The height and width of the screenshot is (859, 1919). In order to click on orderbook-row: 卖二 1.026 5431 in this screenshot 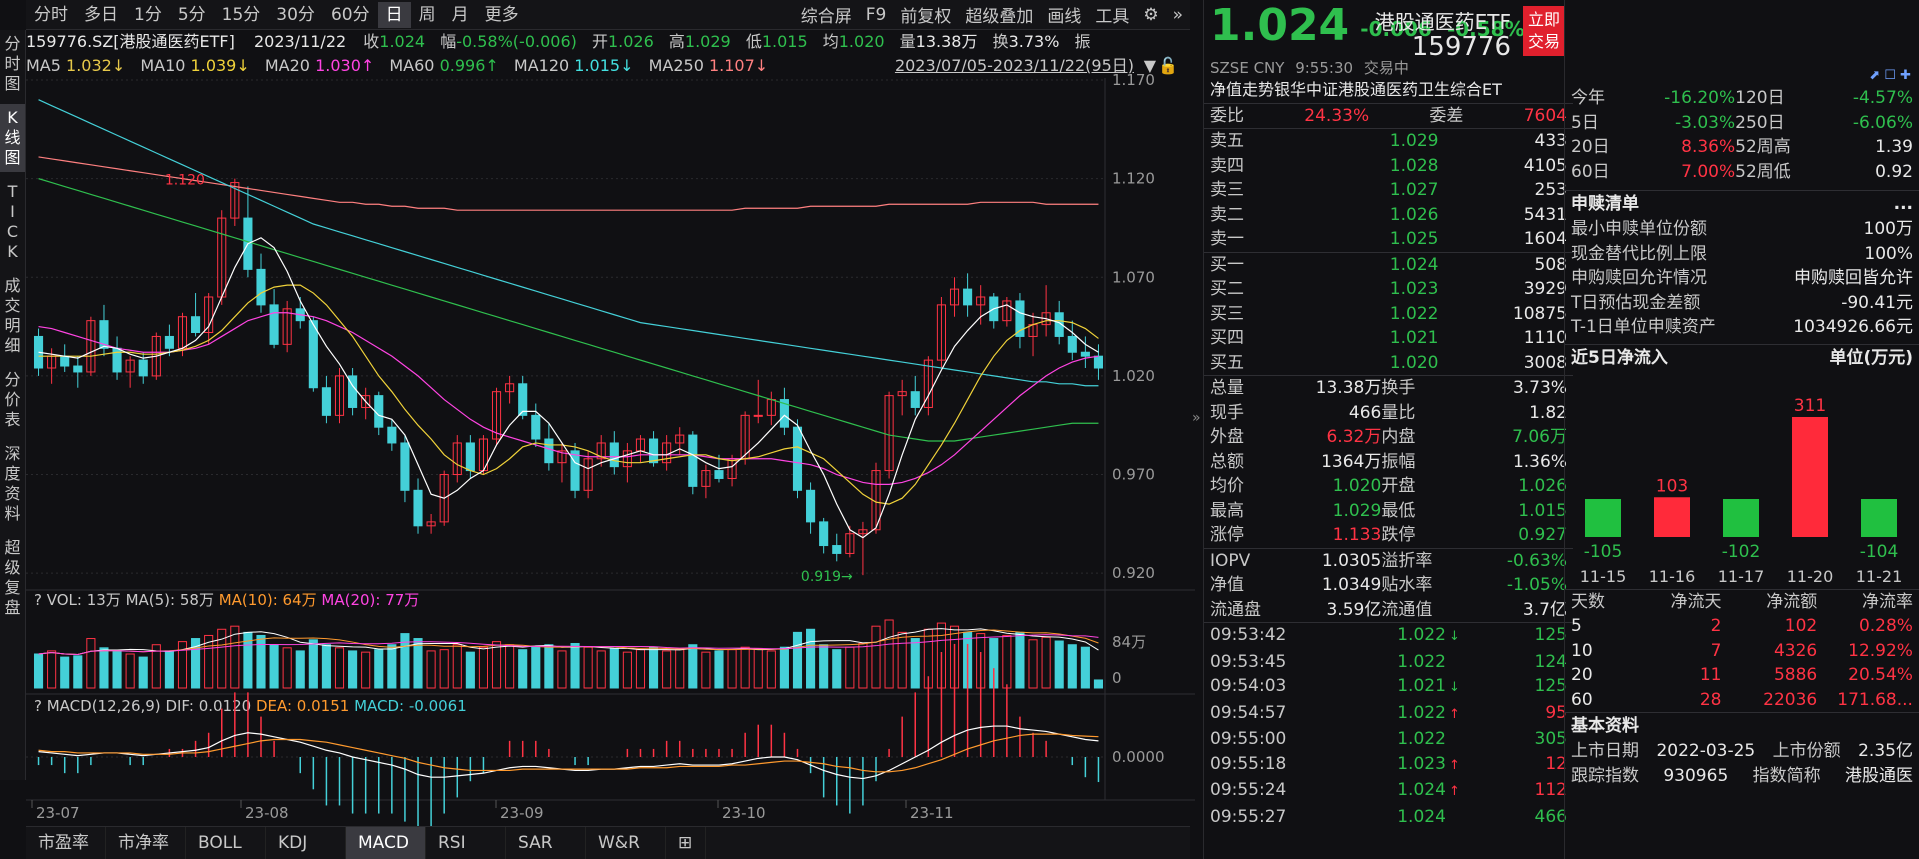, I will do `click(1388, 215)`.